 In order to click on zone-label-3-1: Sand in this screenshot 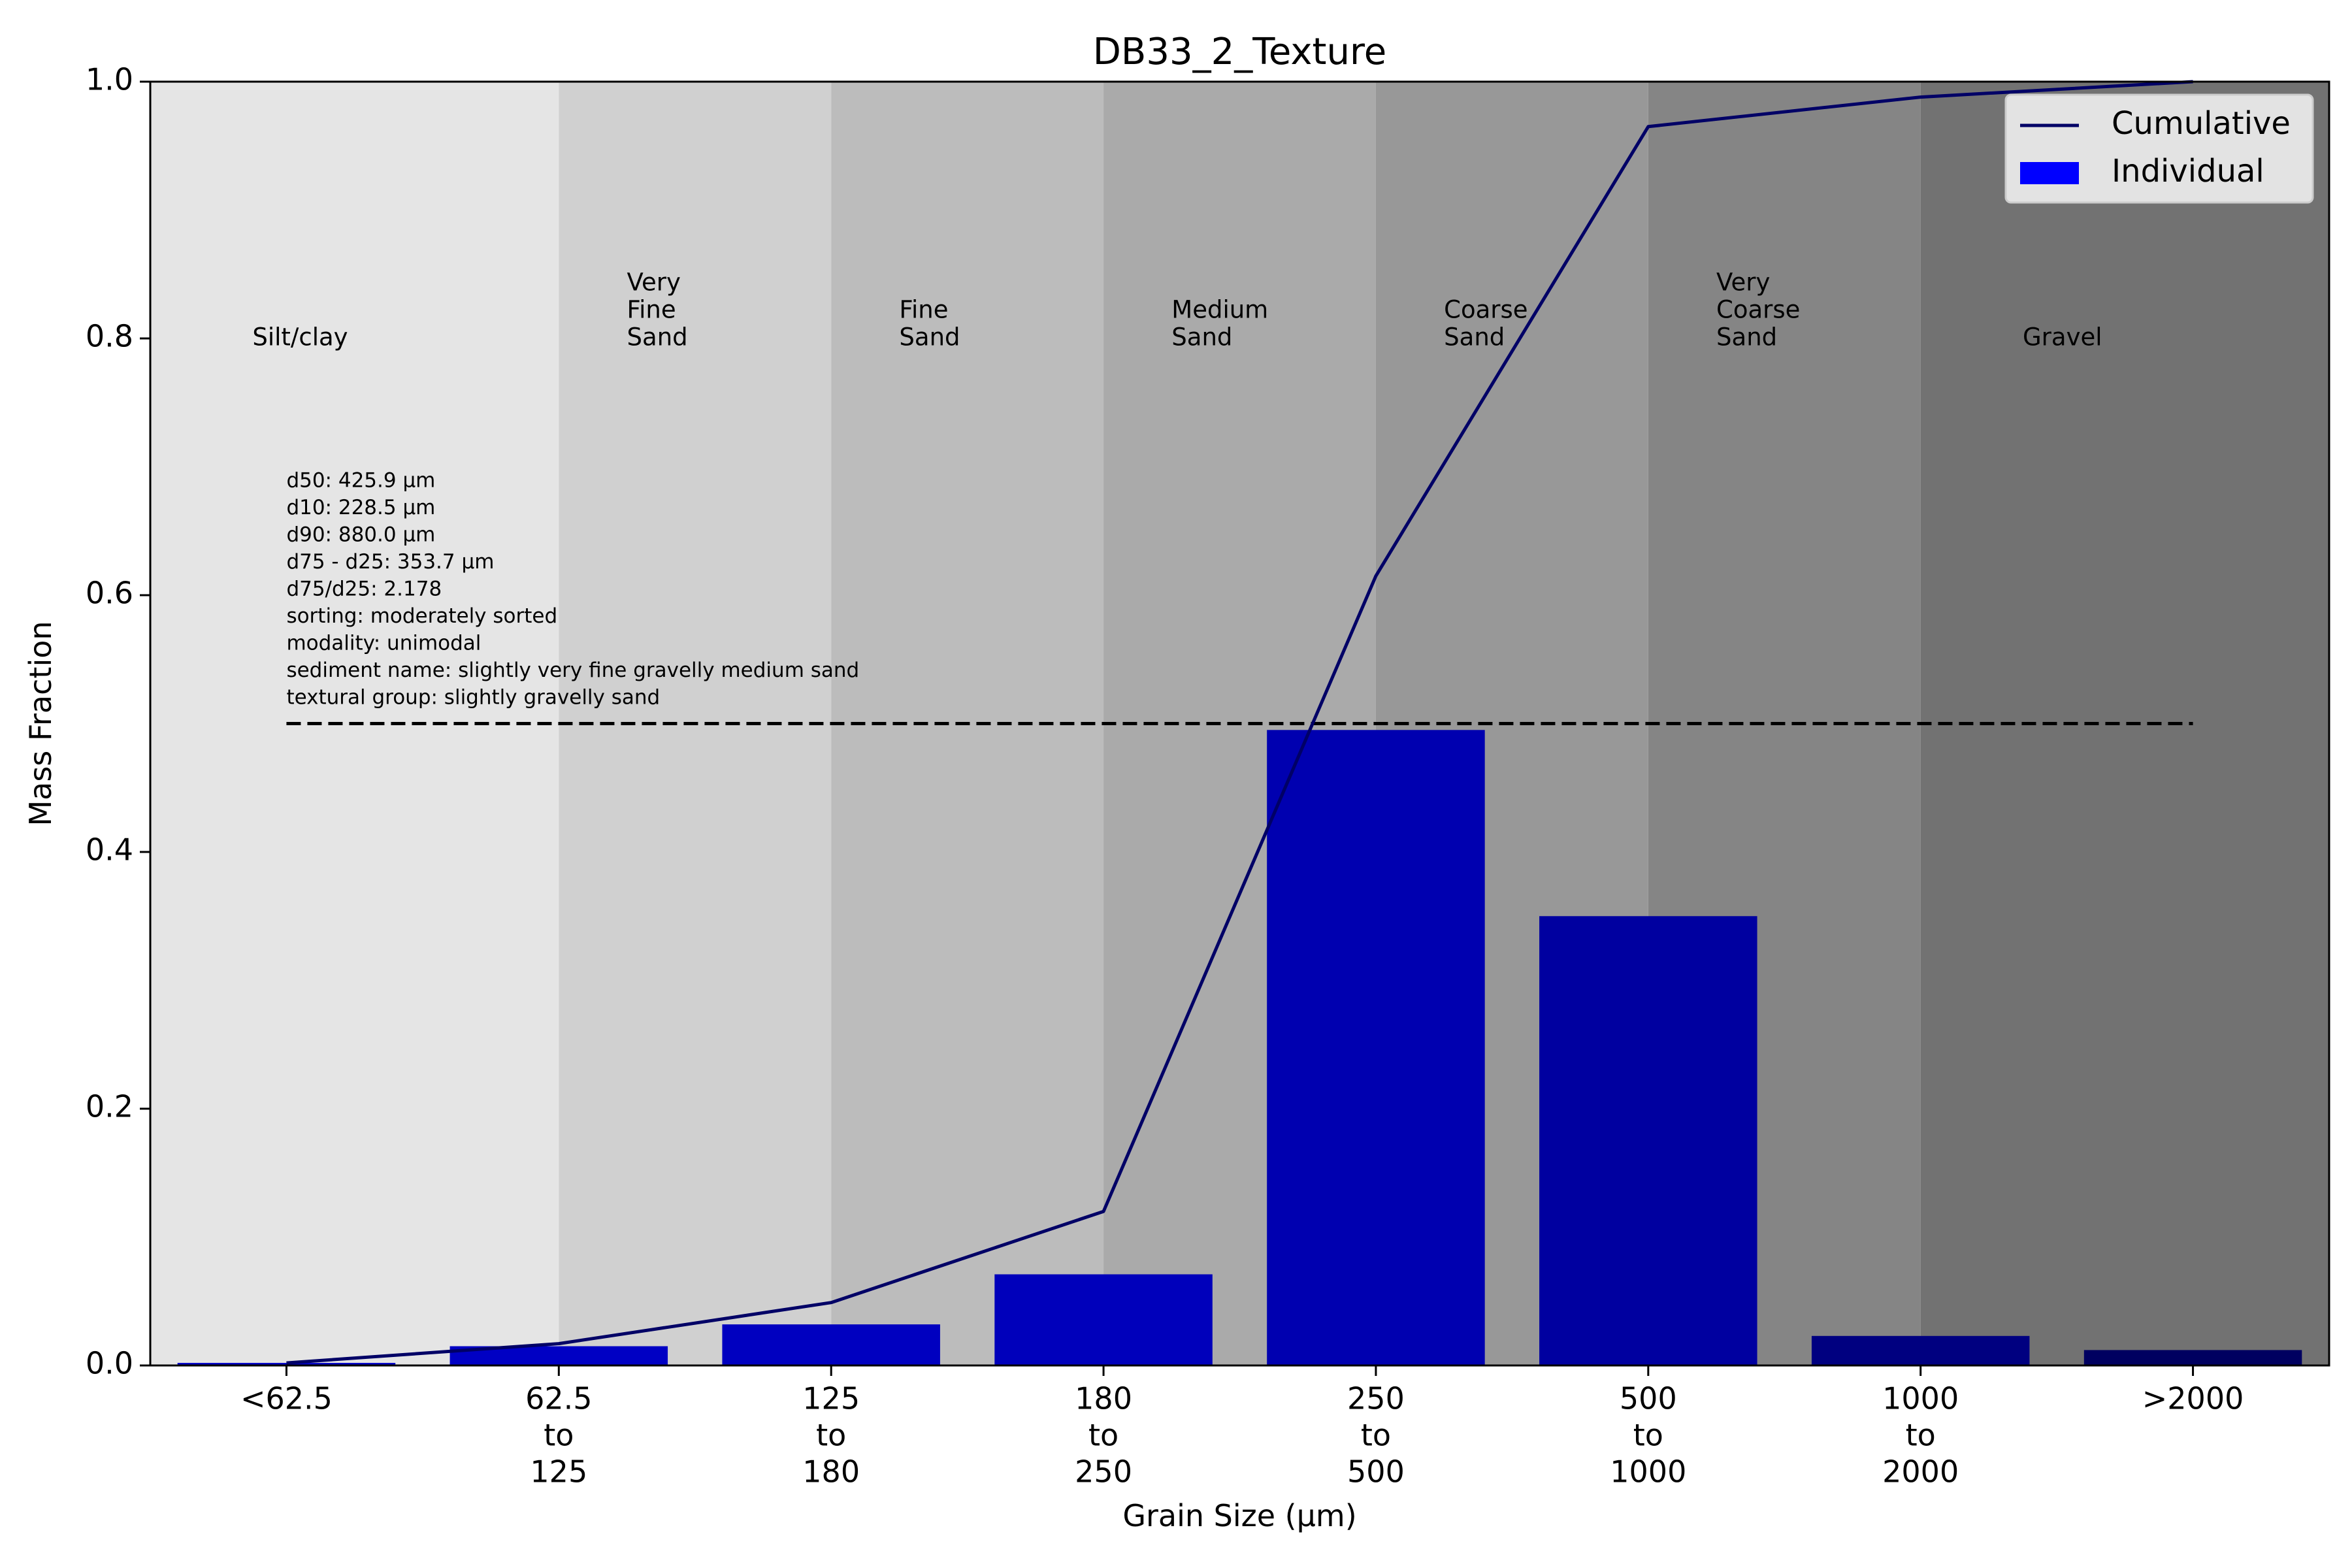, I will do `click(1201, 337)`.